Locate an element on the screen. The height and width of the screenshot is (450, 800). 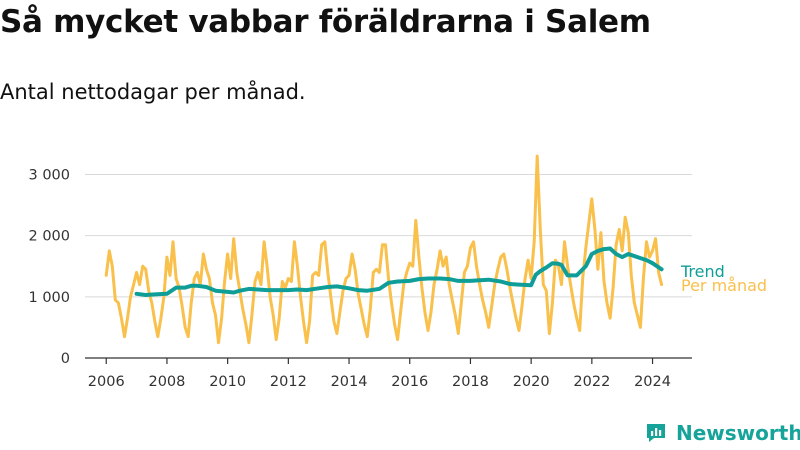
x-tick-label: 2012 is located at coordinates (288, 382).